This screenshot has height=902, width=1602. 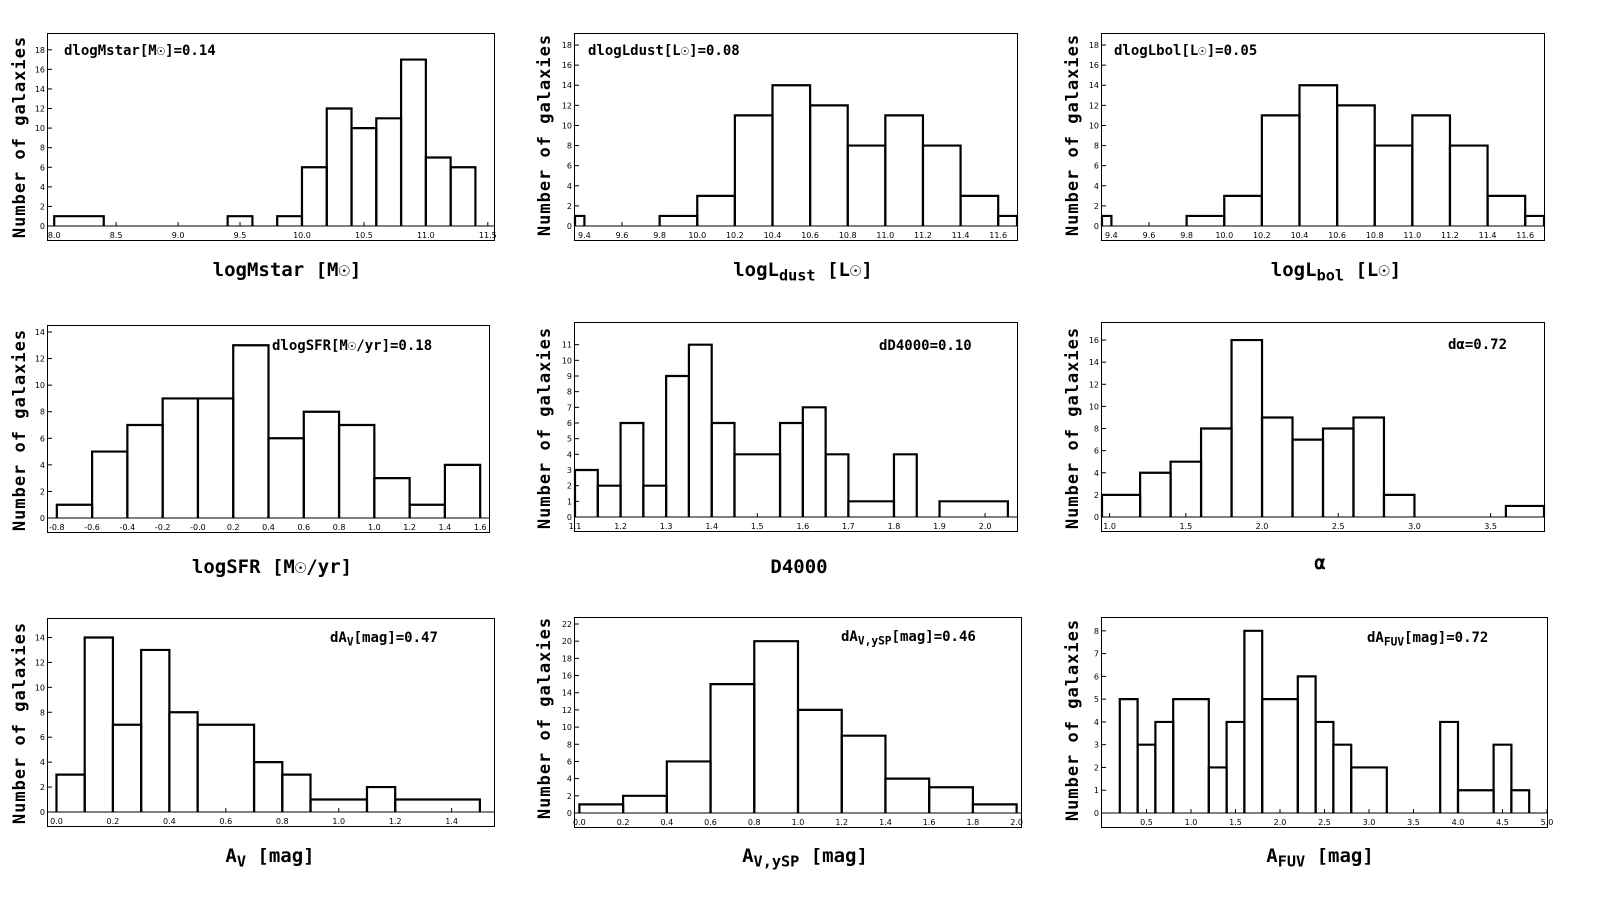 What do you see at coordinates (1412, 235) in the screenshot?
I see `x-tick-label: 11.0` at bounding box center [1412, 235].